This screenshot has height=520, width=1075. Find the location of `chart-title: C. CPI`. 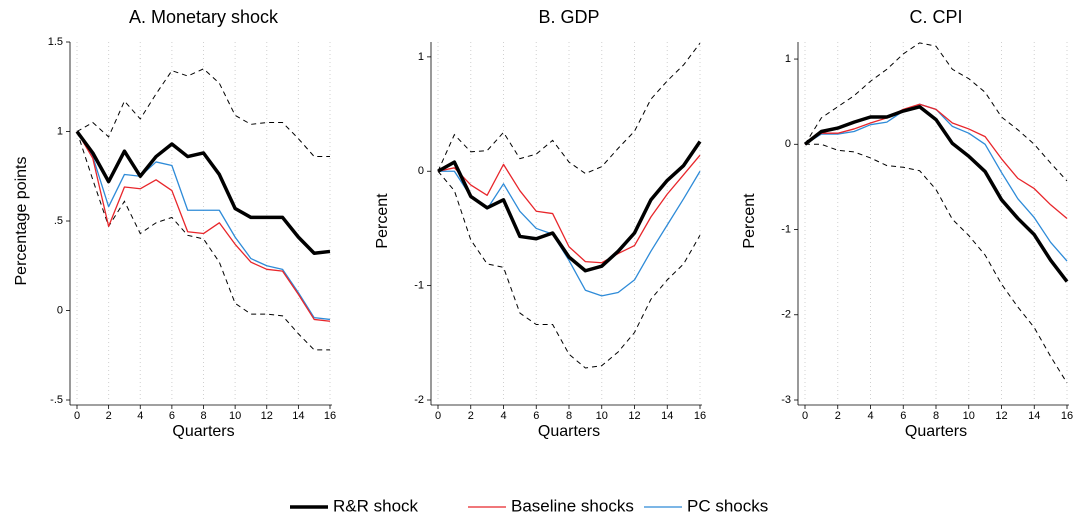

chart-title: C. CPI is located at coordinates (935, 17).